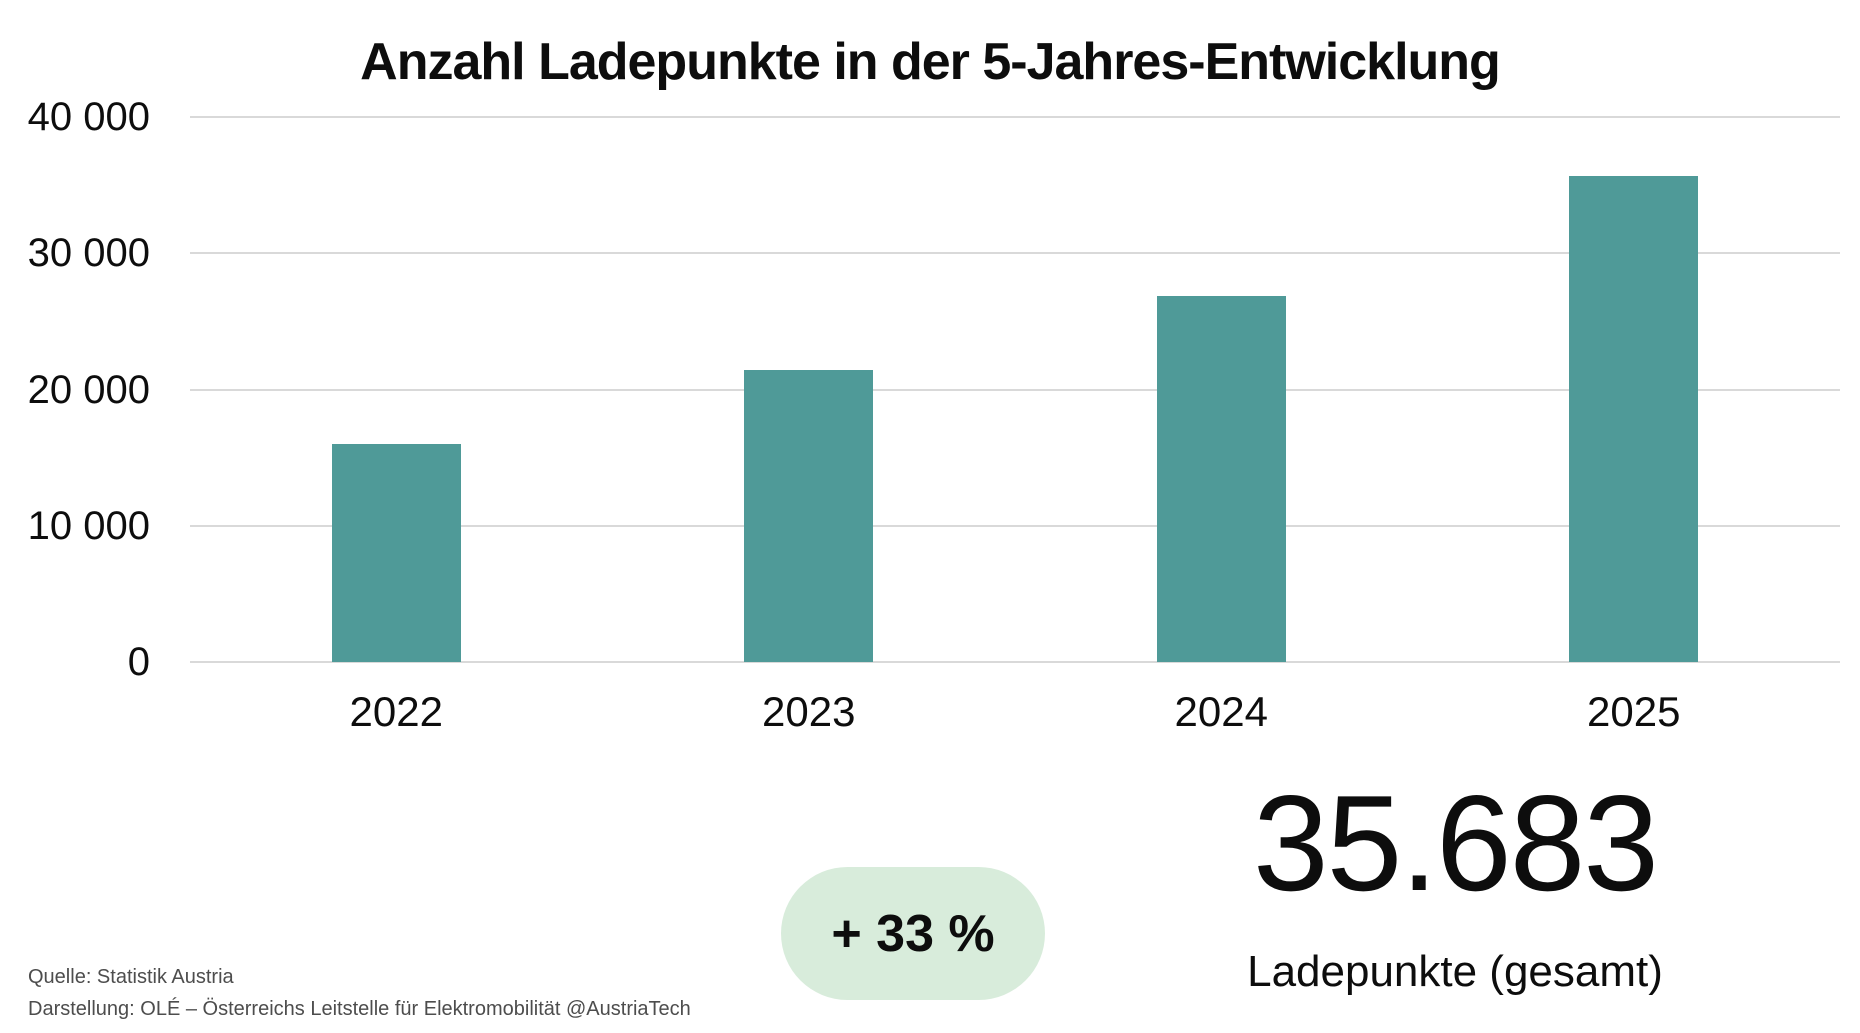 This screenshot has height=1033, width=1860. I want to click on y-axis-tick-label: 10 000, so click(88, 525).